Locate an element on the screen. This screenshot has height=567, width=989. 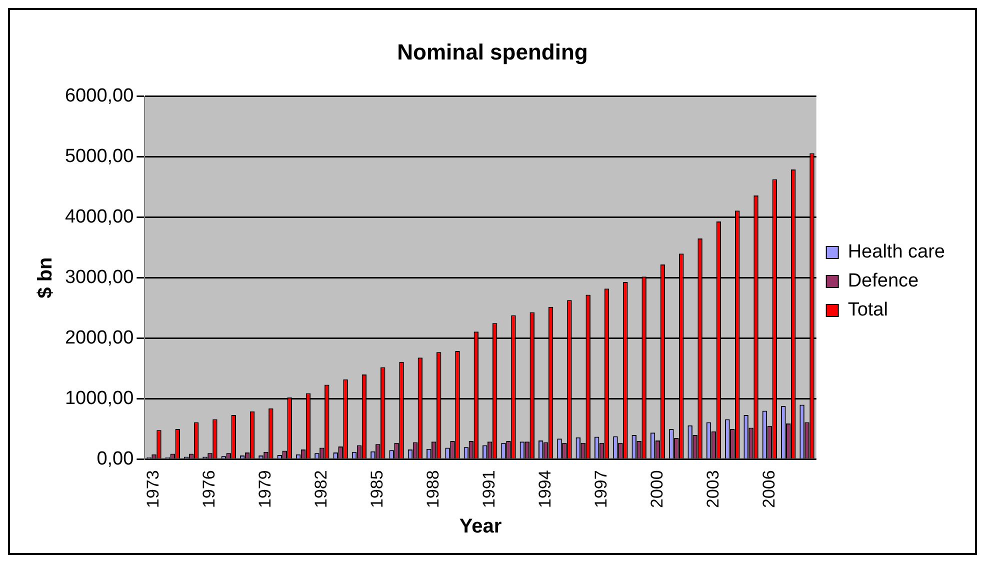
x-tick-label: 1976 is located at coordinates (209, 489).